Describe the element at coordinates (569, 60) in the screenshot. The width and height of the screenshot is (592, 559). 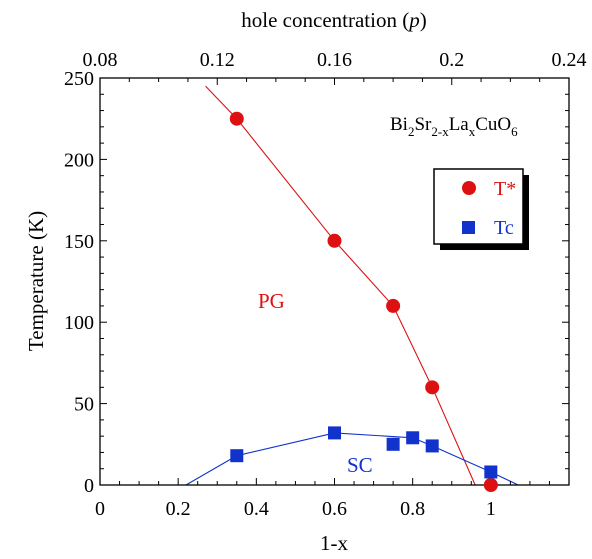
I see `top-tick-label: 0.24` at that location.